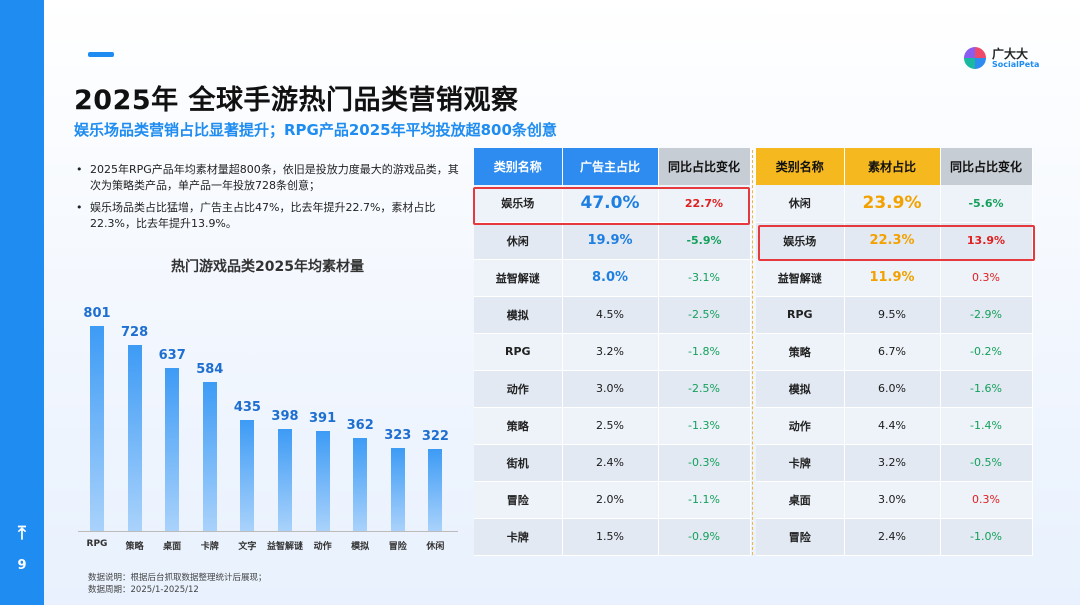 The height and width of the screenshot is (605, 1080). I want to click on table-row: 桌面 3.0% 0.3%, so click(894, 500).